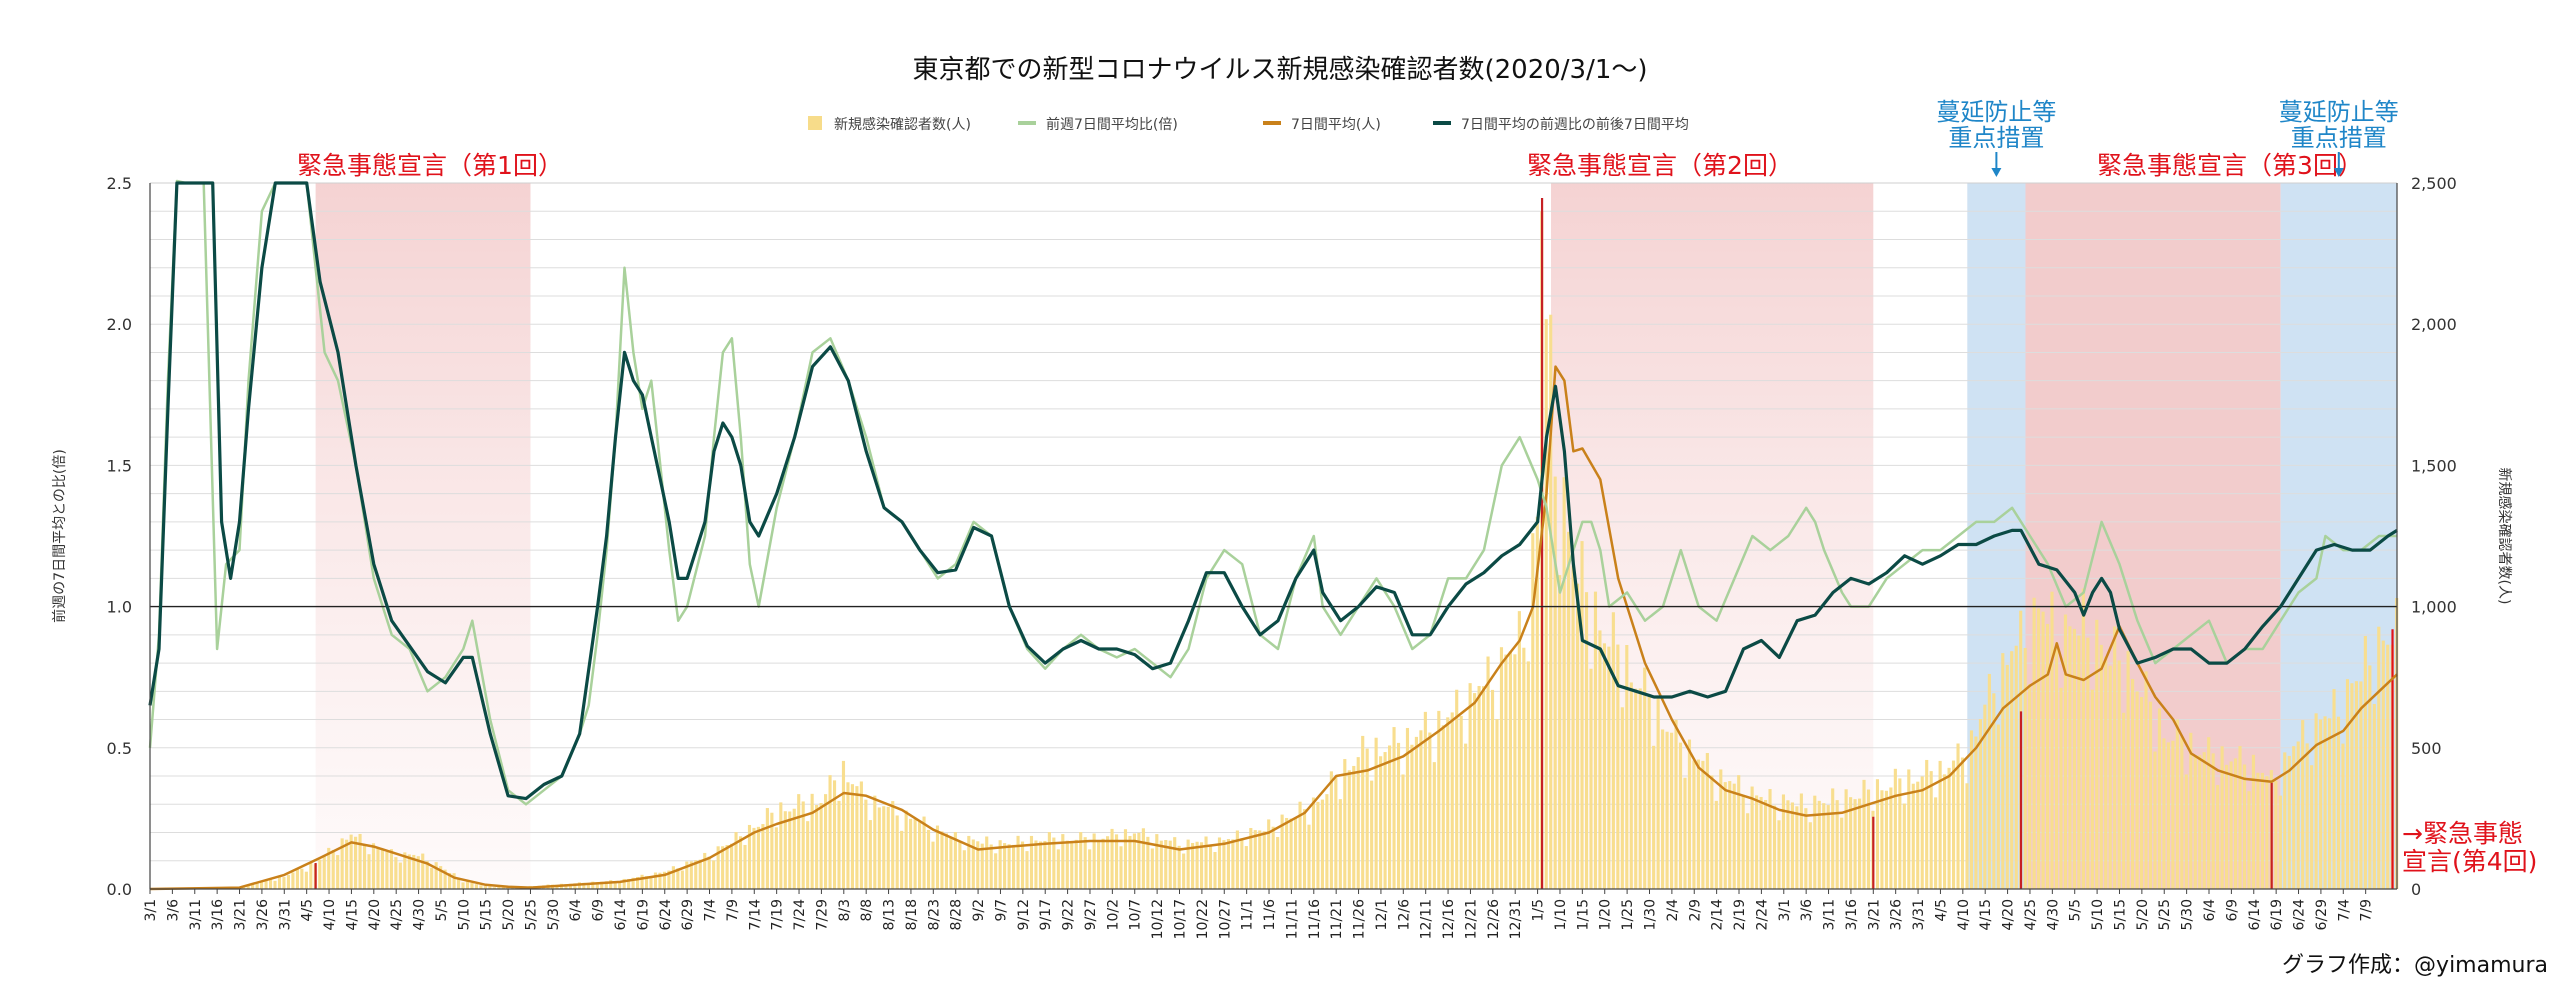 This screenshot has height=994, width=2560. Describe the element at coordinates (2153, 536) in the screenshot. I see `period-band` at that location.